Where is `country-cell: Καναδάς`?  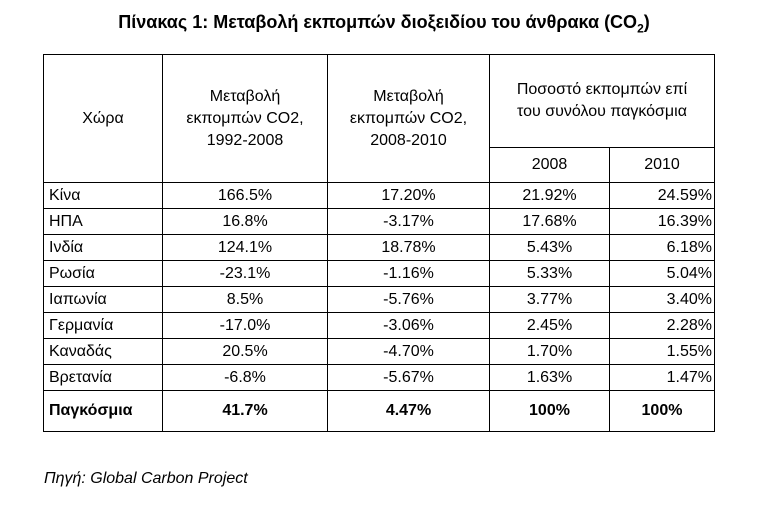 country-cell: Καναδάς is located at coordinates (103, 351).